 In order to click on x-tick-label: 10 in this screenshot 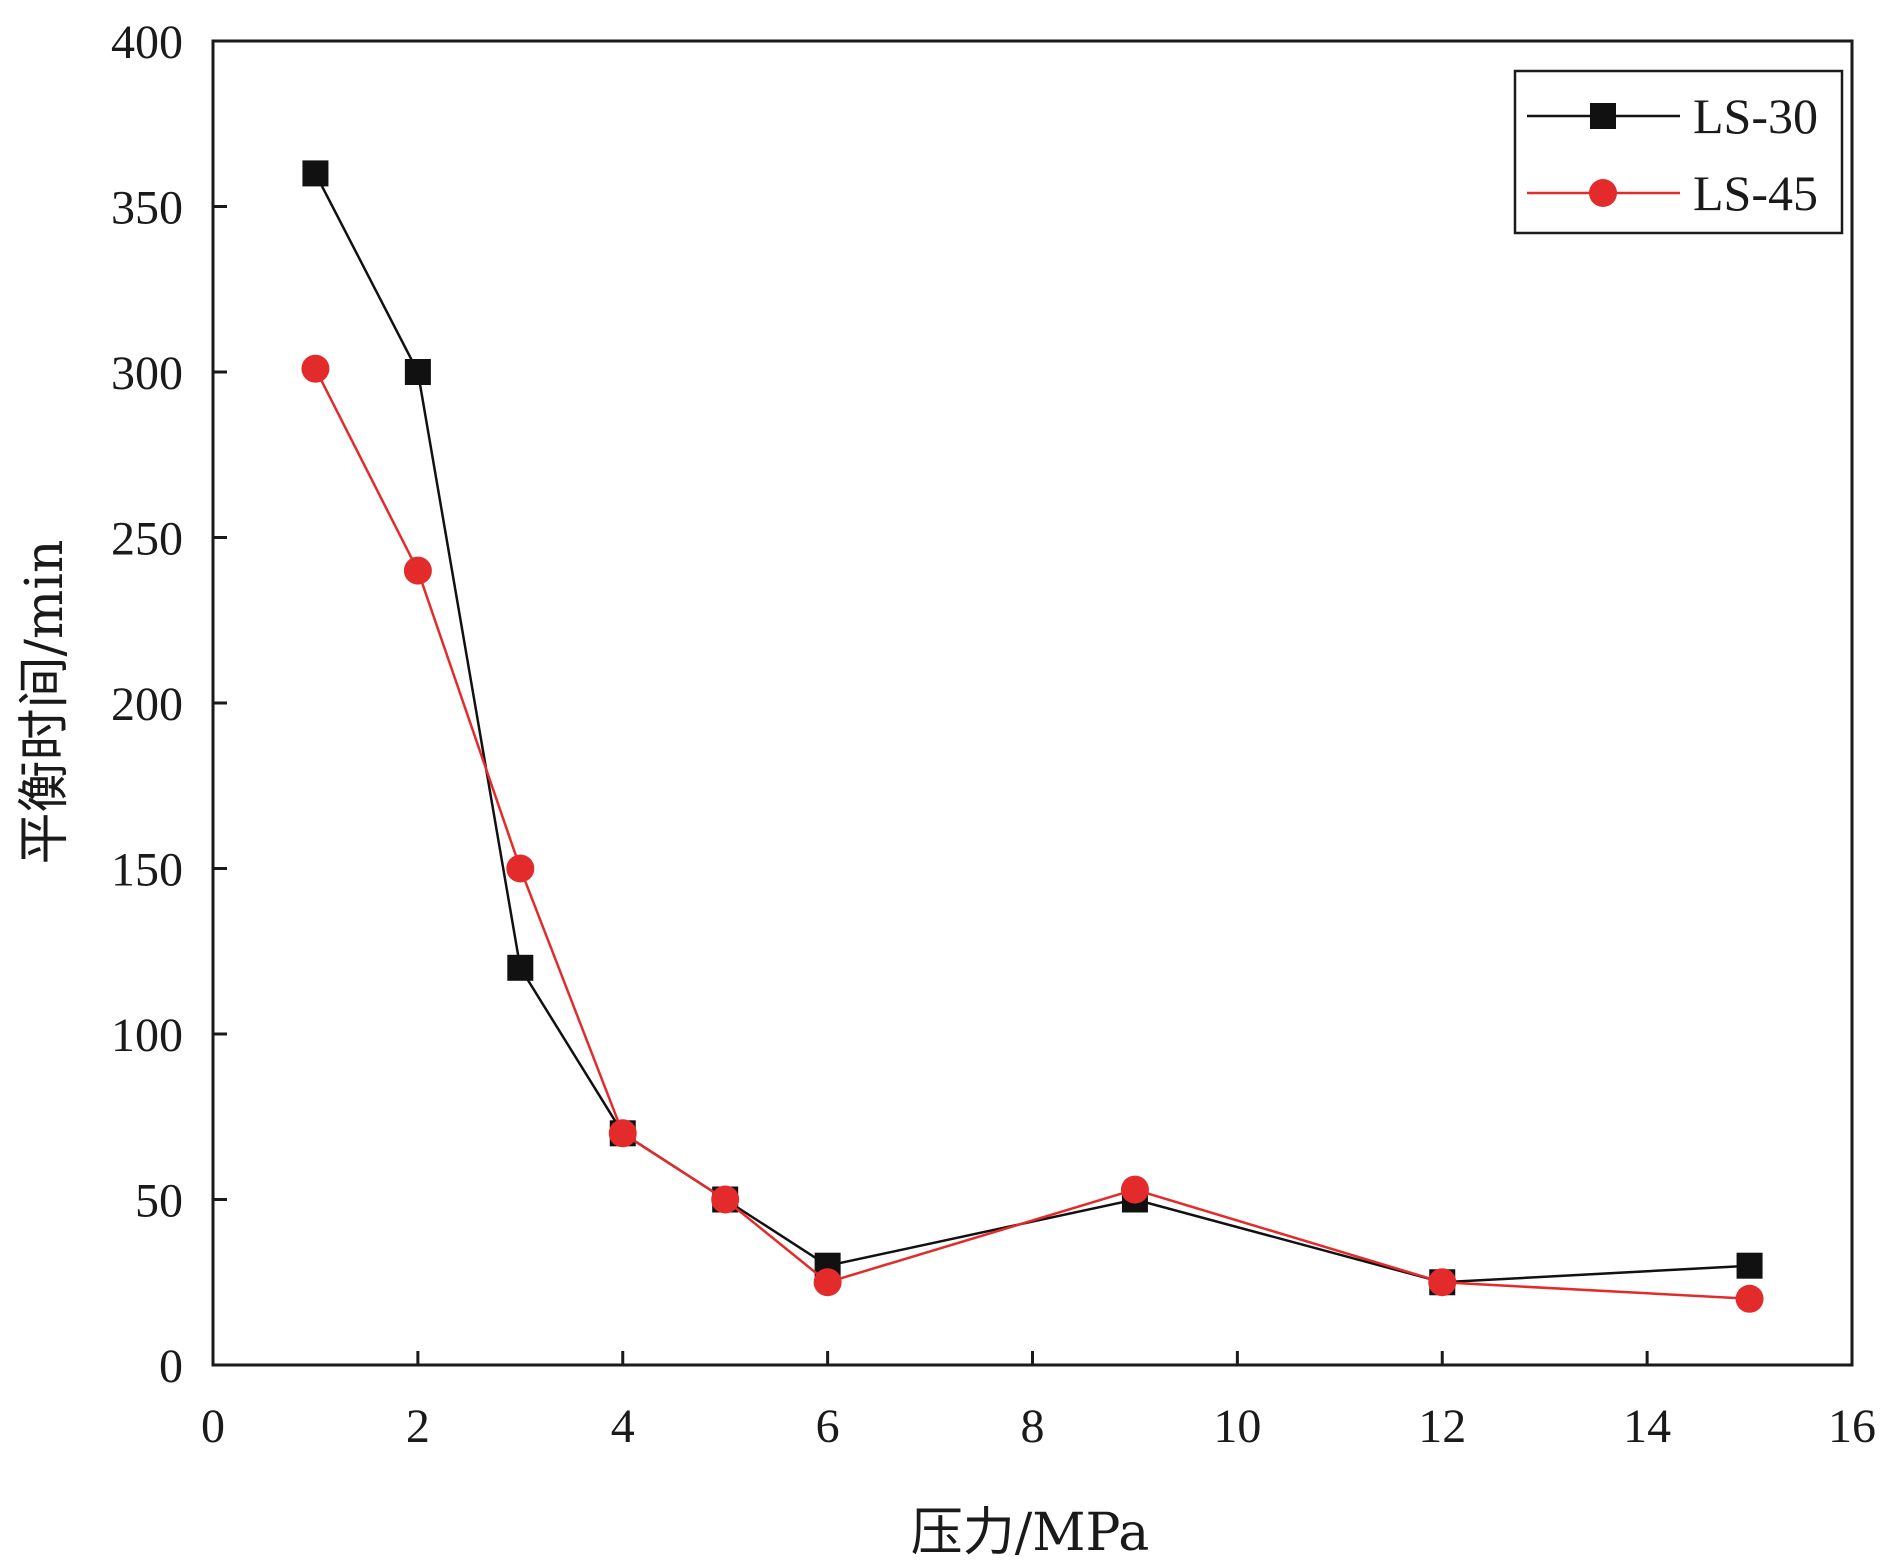, I will do `click(1237, 1426)`.